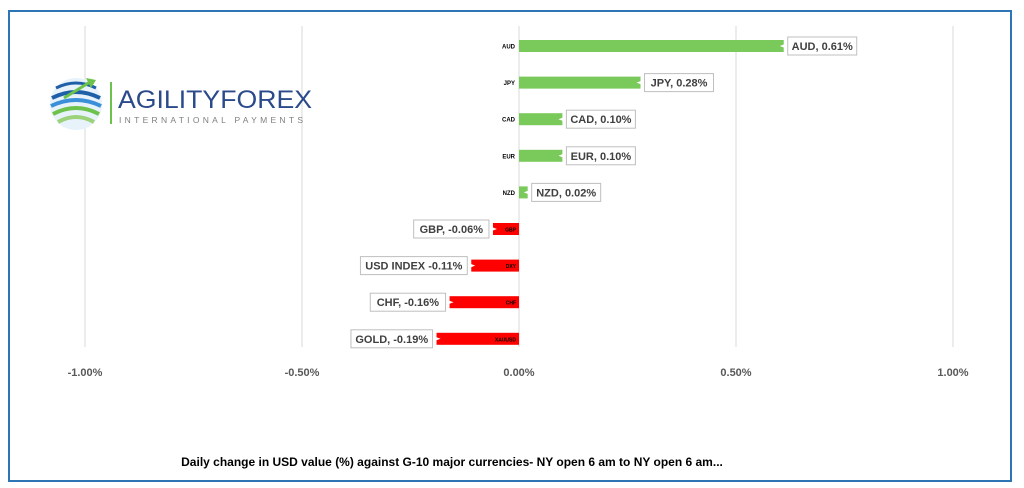 This screenshot has height=488, width=1024. Describe the element at coordinates (212, 120) in the screenshot. I see `logo-tagline: INTERNATIONAL PAYMENTS` at that location.